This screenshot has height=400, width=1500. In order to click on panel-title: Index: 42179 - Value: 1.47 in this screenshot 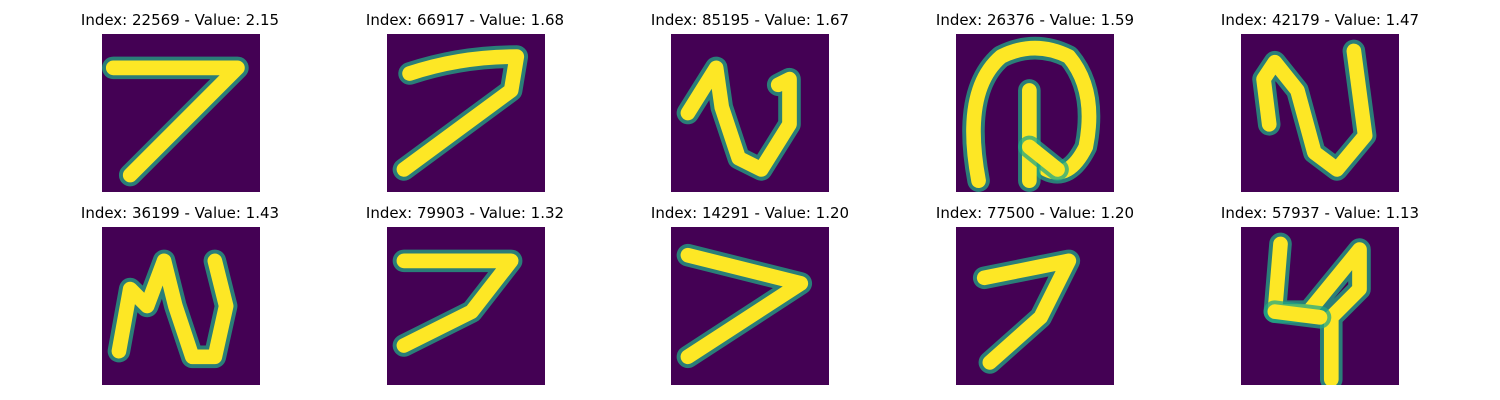, I will do `click(1320, 20)`.